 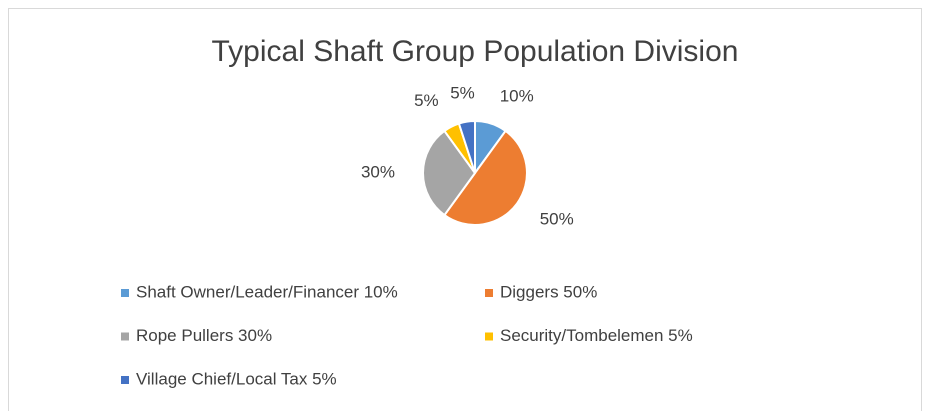 What do you see at coordinates (557, 219) in the screenshot?
I see `data-label: 50%` at bounding box center [557, 219].